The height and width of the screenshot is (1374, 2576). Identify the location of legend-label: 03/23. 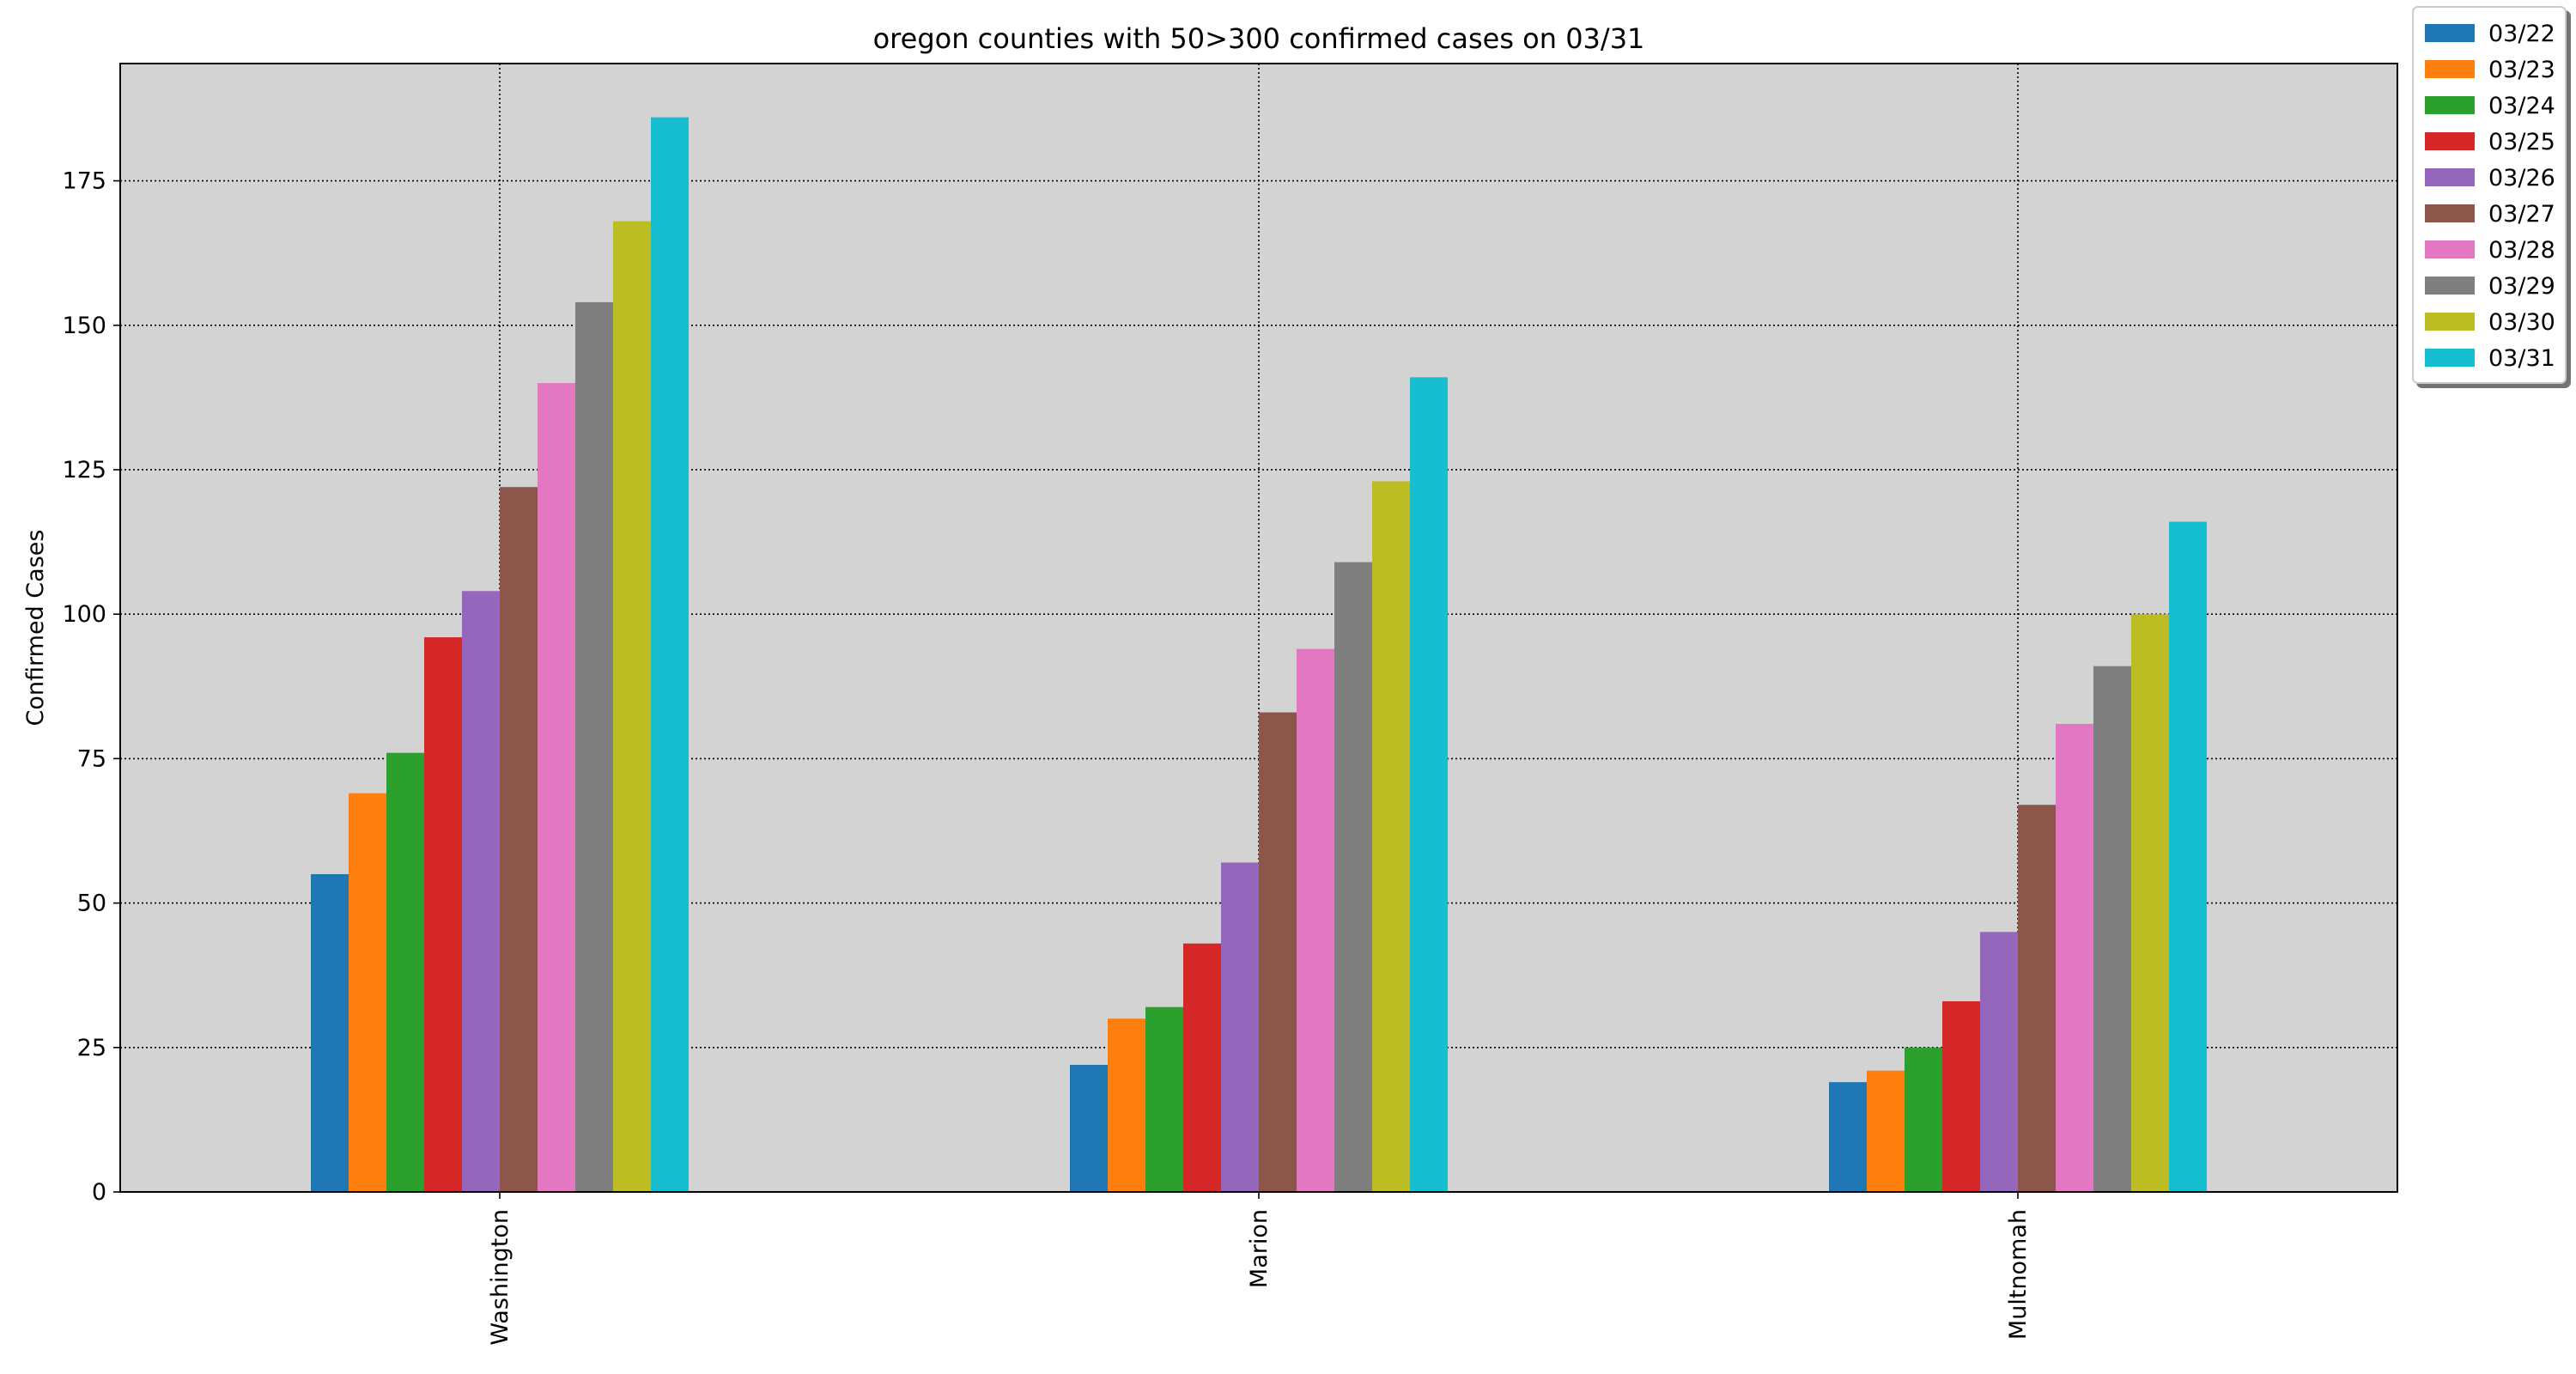
(2522, 70).